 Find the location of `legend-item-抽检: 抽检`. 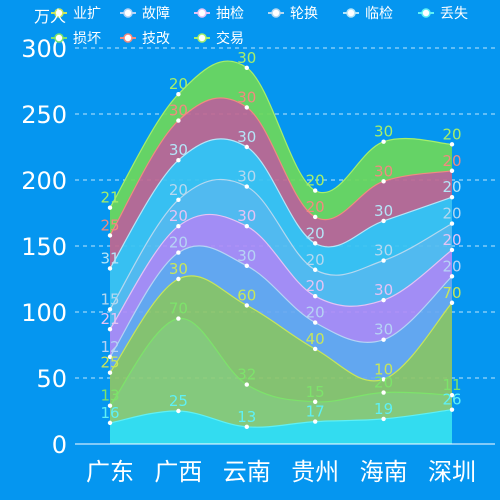

legend-item-抽检: 抽检 is located at coordinates (219, 14).